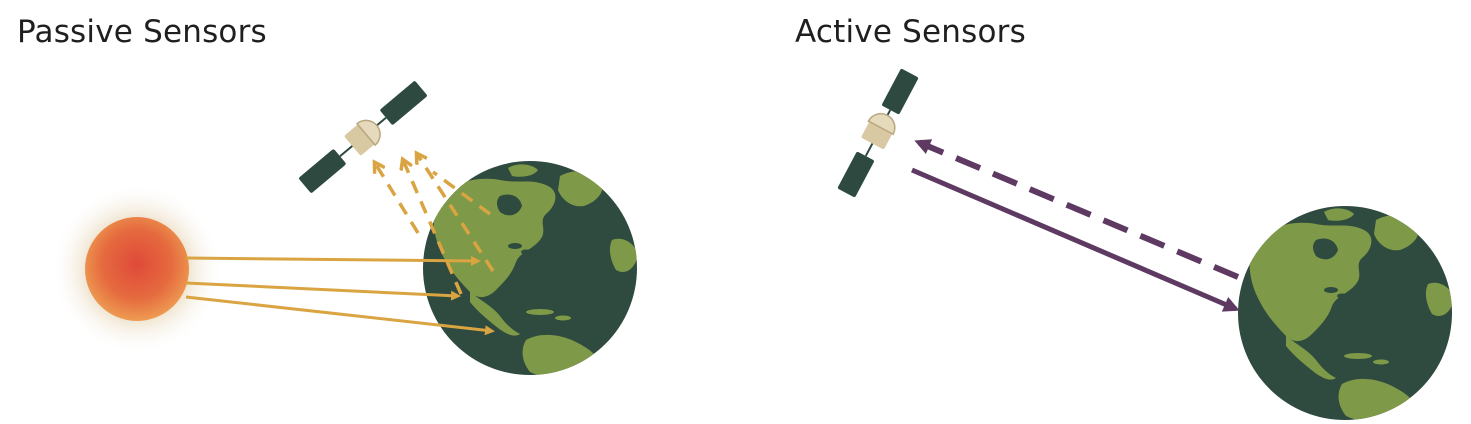  Describe the element at coordinates (137, 269) in the screenshot. I see `sun-icon` at that location.